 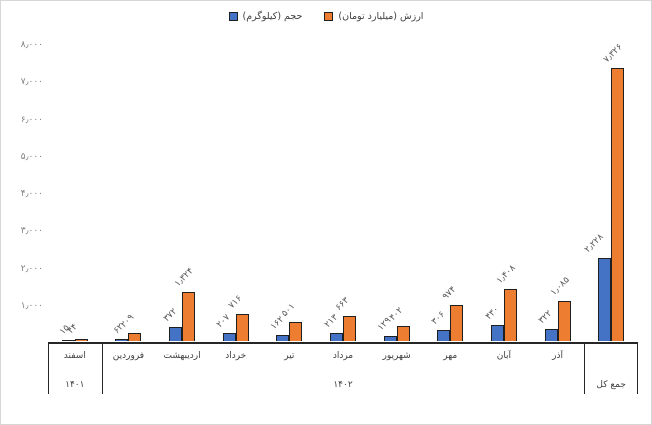 I want to click on bar-label-arzesh-3: ۷۱۶, so click(x=235, y=302).